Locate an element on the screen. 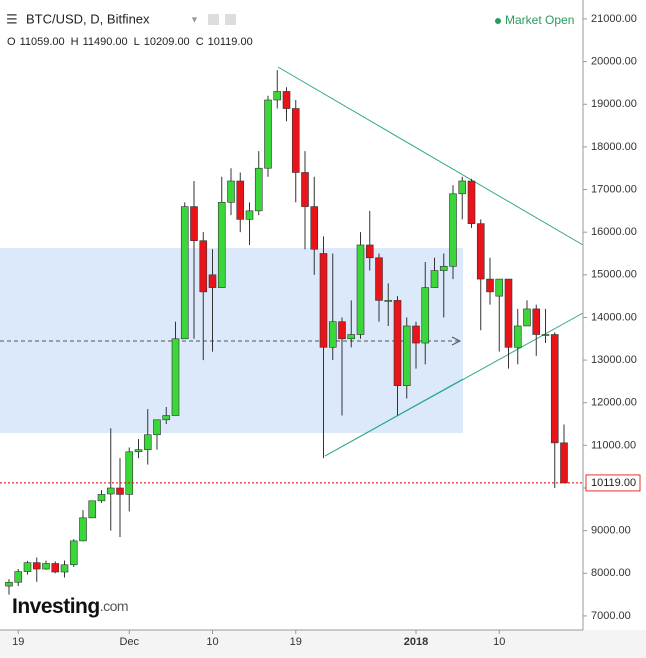 This screenshot has height=658, width=646. ohlc-label: C is located at coordinates (200, 42).